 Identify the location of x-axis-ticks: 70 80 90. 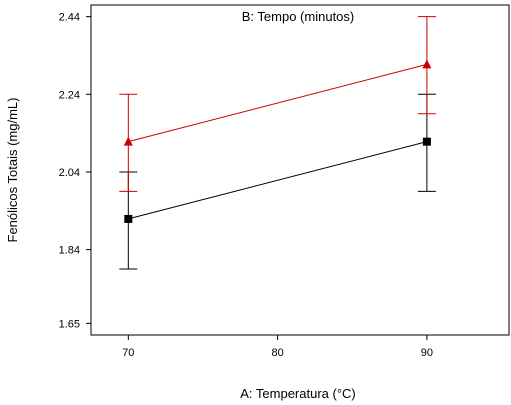
(277, 347).